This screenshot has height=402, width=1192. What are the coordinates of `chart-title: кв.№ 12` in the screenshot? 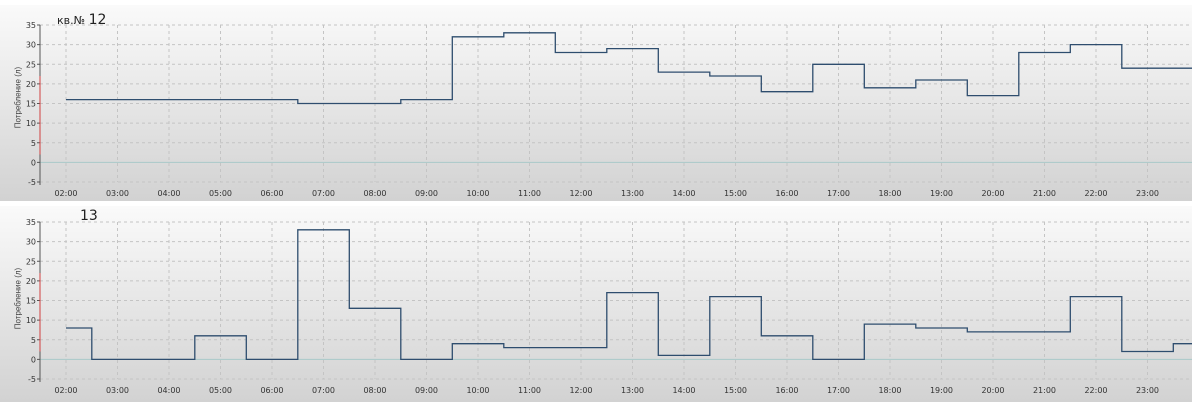 It's located at (82, 20).